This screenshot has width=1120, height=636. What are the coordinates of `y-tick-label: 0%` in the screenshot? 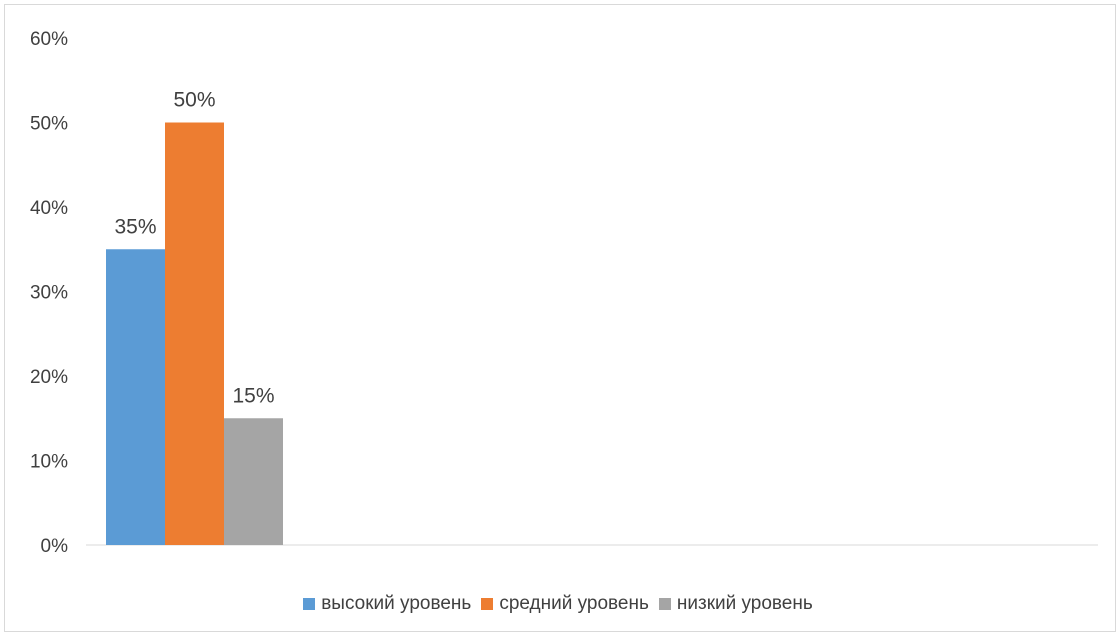 It's located at (55, 546).